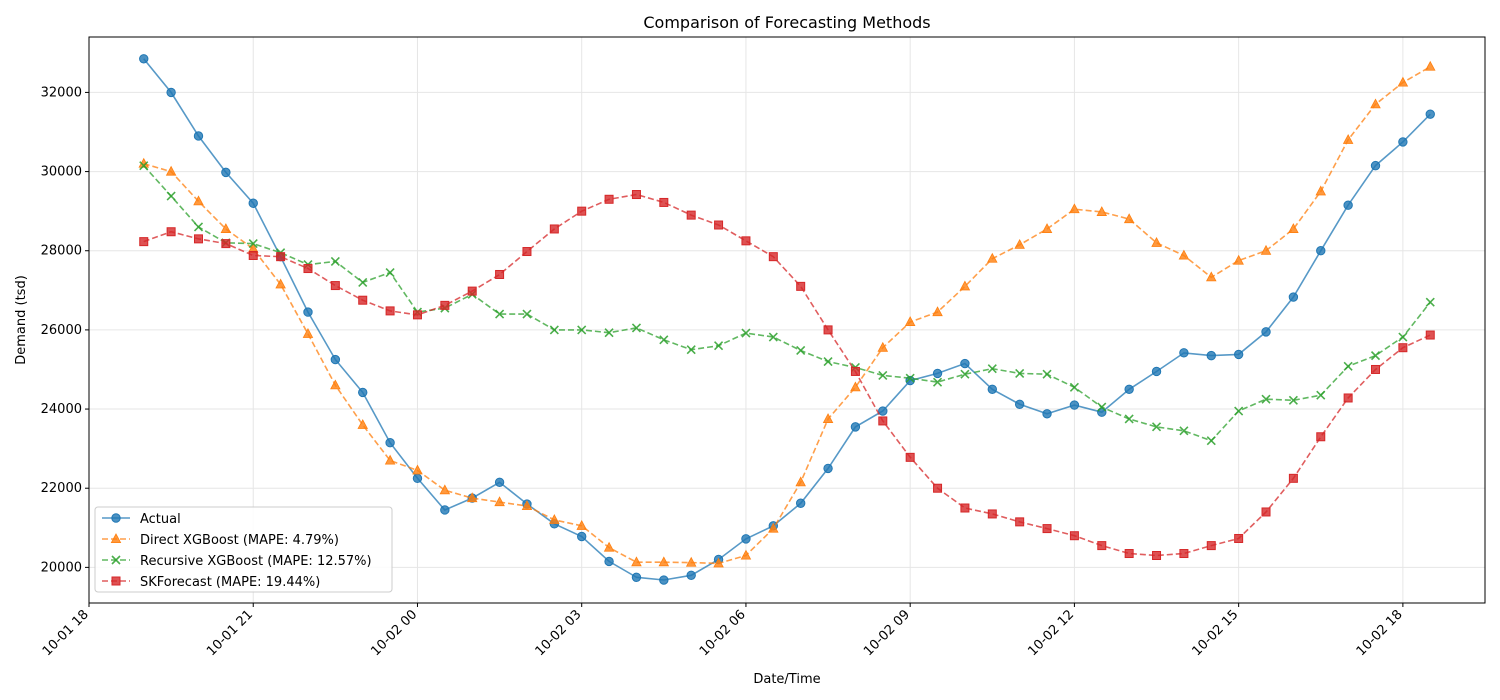 The width and height of the screenshot is (1500, 700). Describe the element at coordinates (230, 633) in the screenshot. I see `x-tick-label: 10-01 21` at that location.